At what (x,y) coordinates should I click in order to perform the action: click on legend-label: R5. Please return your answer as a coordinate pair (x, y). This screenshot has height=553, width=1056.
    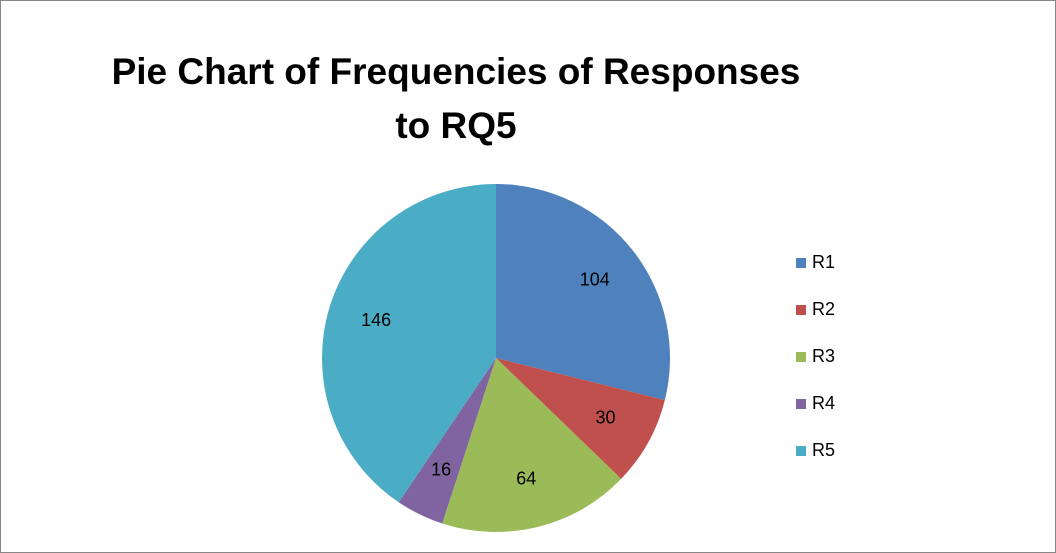
    Looking at the image, I should click on (823, 450).